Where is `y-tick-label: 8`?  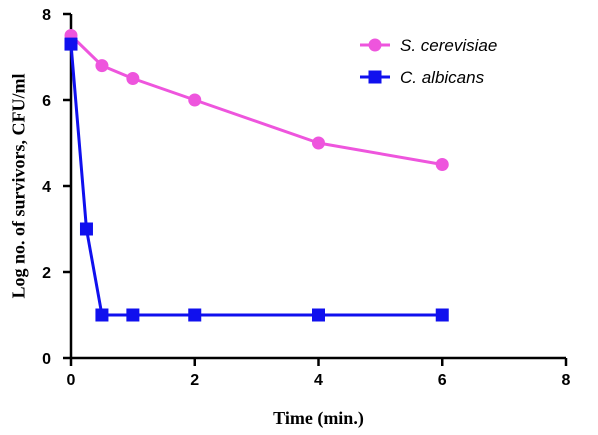 y-tick-label: 8 is located at coordinates (46, 15).